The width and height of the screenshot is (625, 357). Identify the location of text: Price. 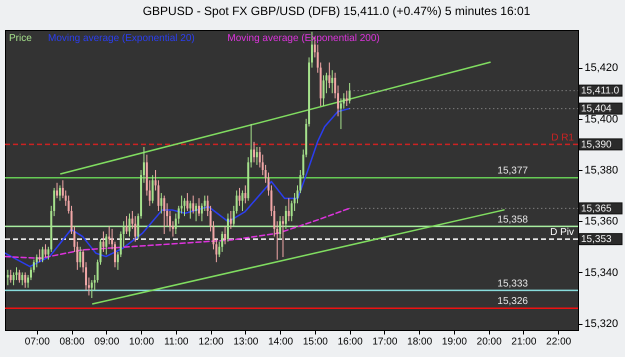
(20, 38).